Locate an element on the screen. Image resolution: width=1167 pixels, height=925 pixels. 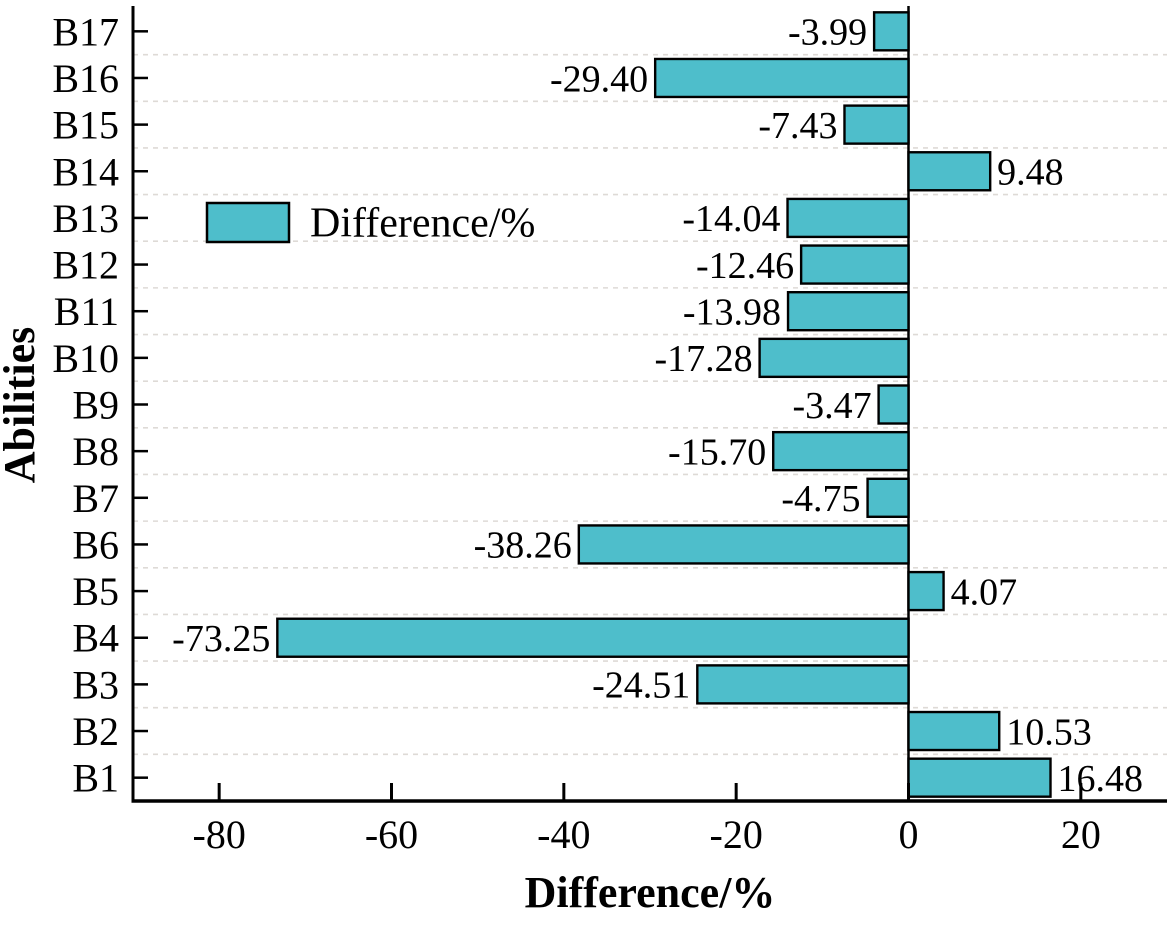
x-axis-title: Difference/% is located at coordinates (650, 892).